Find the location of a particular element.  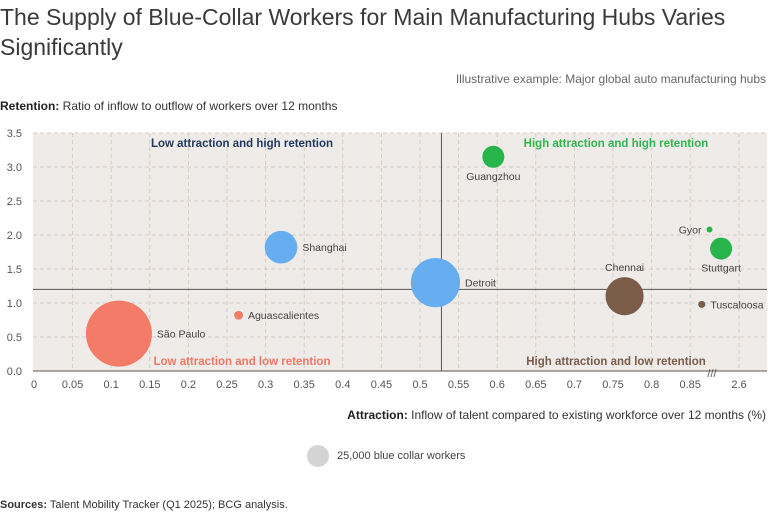

y-ticks: 0.0 0.5 1.0 1.5 2.0 2.5 3.0 3.5 is located at coordinates (14, 253).